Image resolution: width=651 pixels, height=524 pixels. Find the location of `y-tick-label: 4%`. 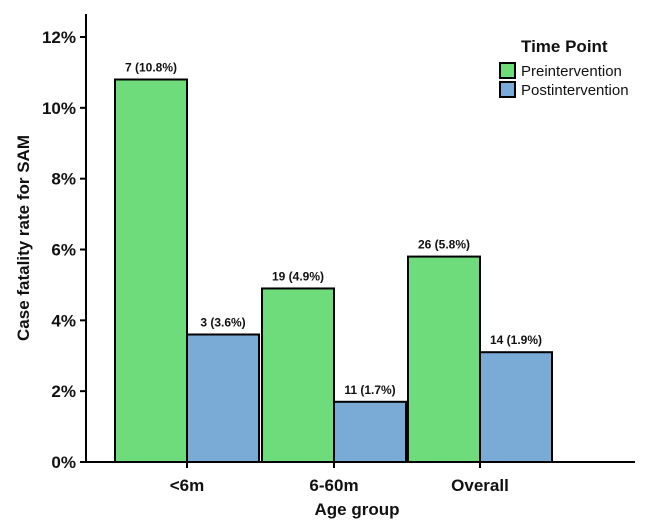

y-tick-label: 4% is located at coordinates (63, 320).